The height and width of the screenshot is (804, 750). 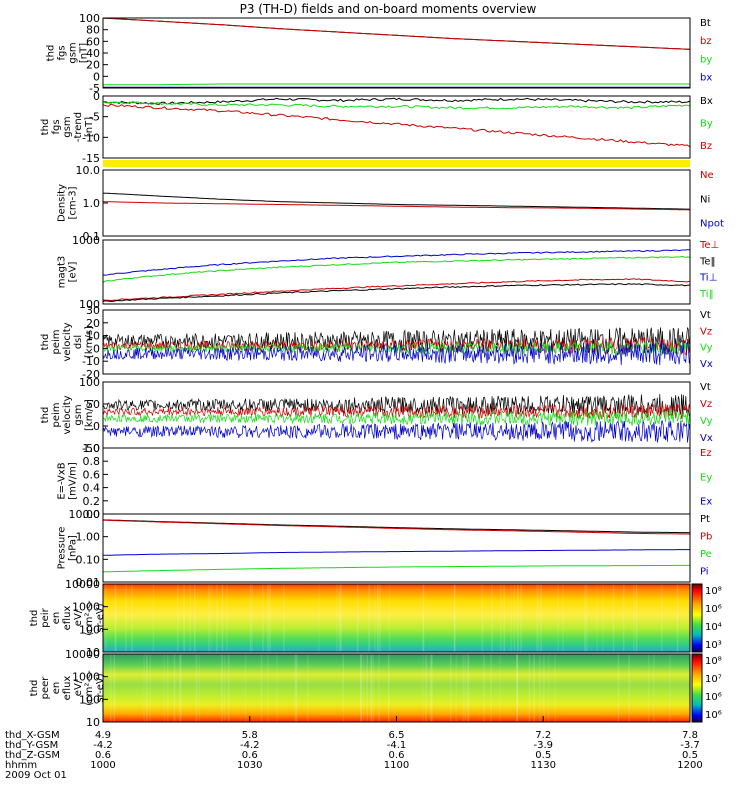 What do you see at coordinates (88, 582) in the screenshot?
I see `y-tick-label: 0.01` at bounding box center [88, 582].